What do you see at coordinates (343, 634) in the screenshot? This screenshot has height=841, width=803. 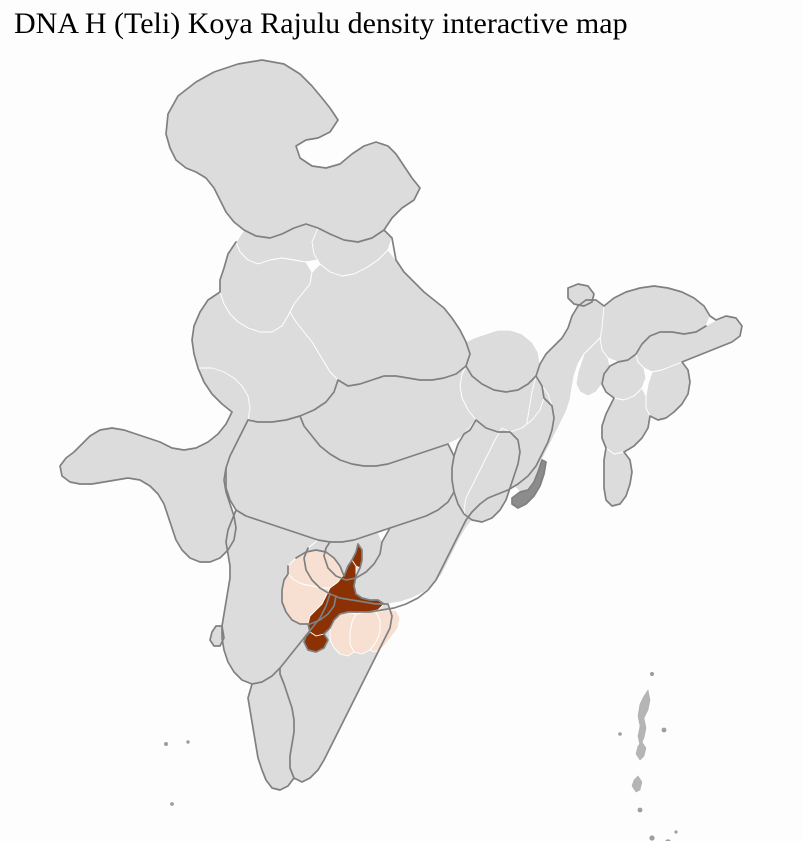 I see `region-krishna` at bounding box center [343, 634].